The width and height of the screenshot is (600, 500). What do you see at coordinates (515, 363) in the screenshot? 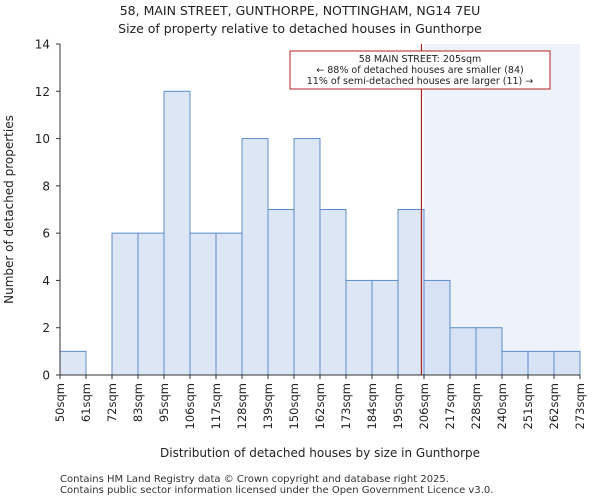
I see `bar-240sqm` at bounding box center [515, 363].